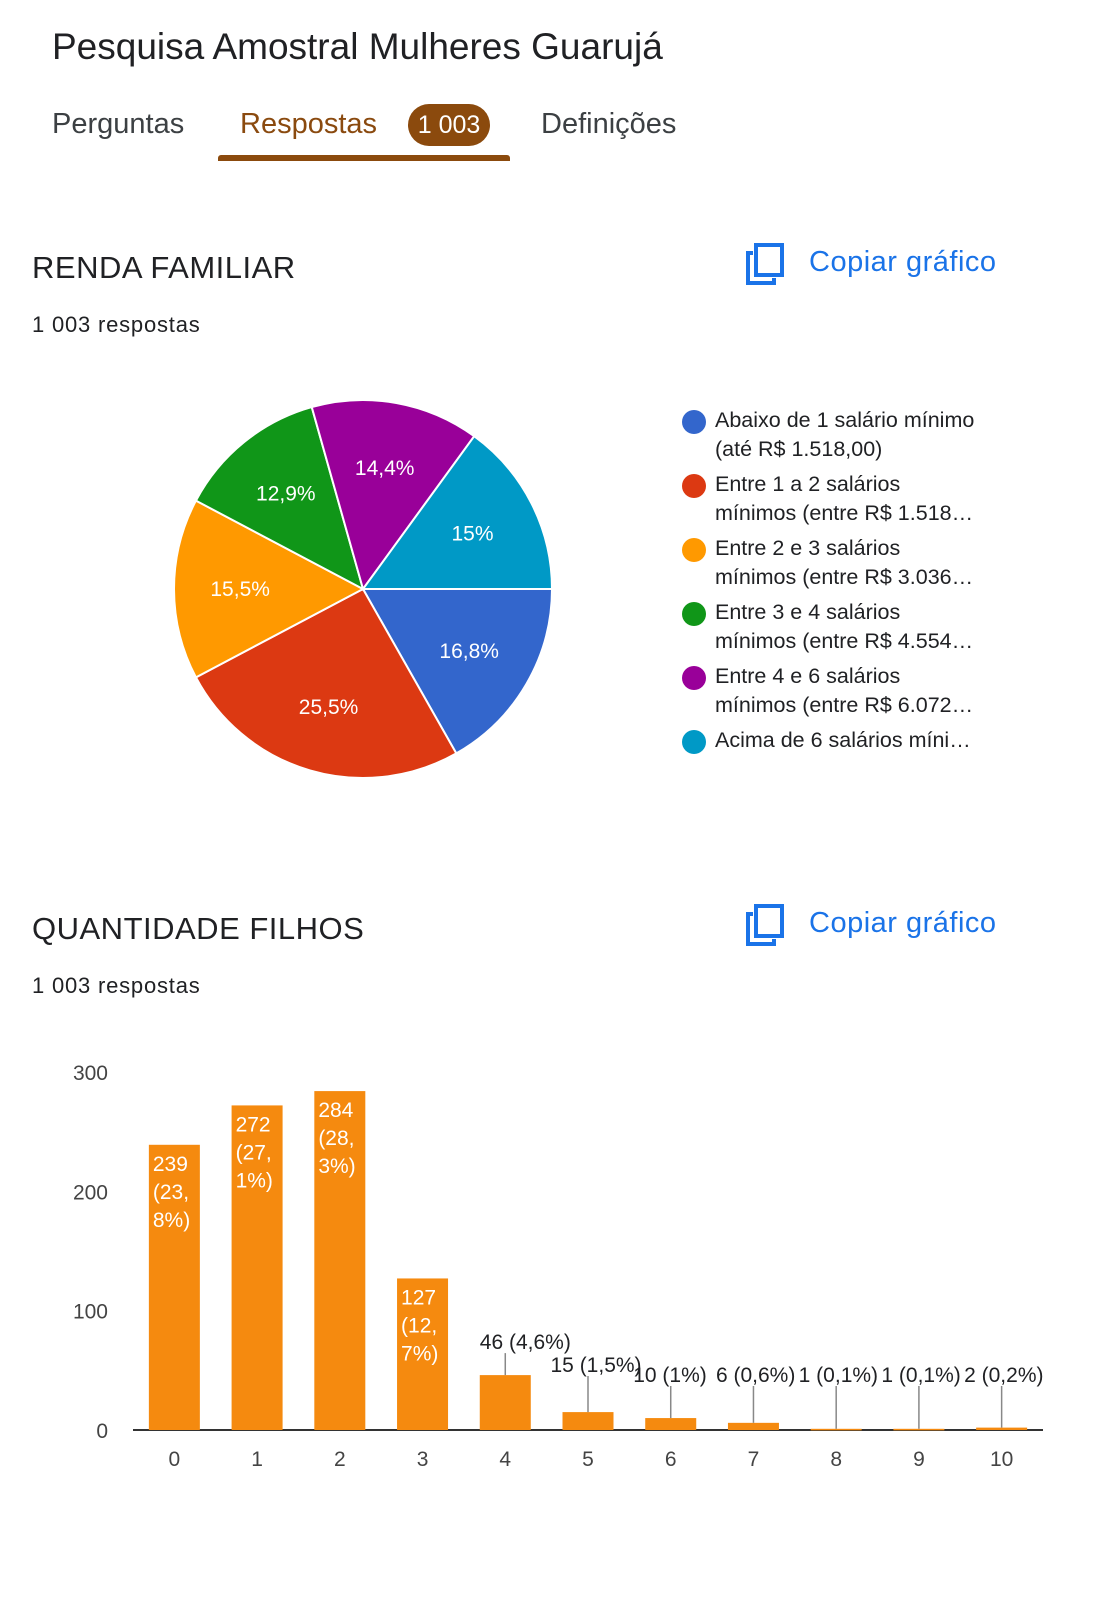 The image size is (1116, 1600). I want to click on bar-data-label: 10 (1%), so click(670, 1375).